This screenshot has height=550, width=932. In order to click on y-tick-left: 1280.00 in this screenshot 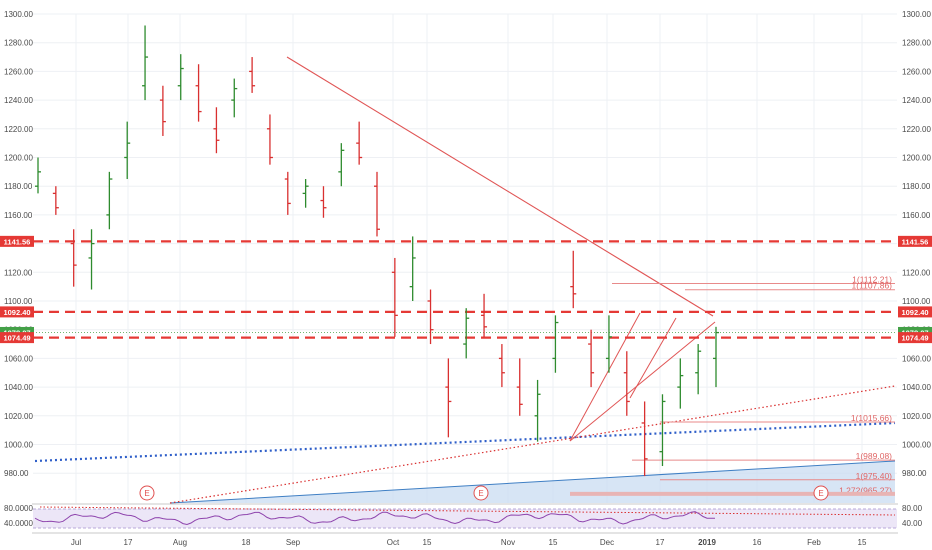, I will do `click(18, 43)`.